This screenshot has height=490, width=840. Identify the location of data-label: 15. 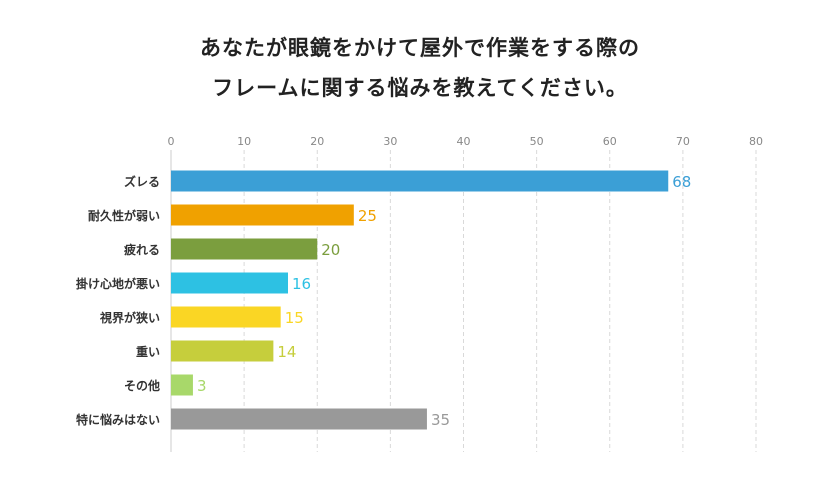
(294, 318).